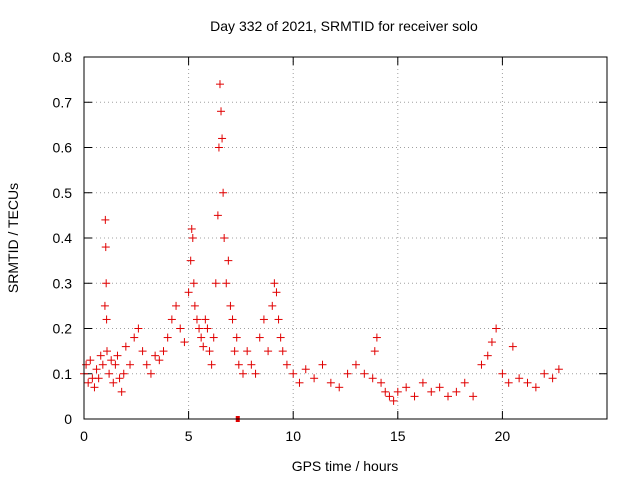 Image resolution: width=640 pixels, height=480 pixels. Describe the element at coordinates (503, 436) in the screenshot. I see `x-tick-label: 20` at that location.